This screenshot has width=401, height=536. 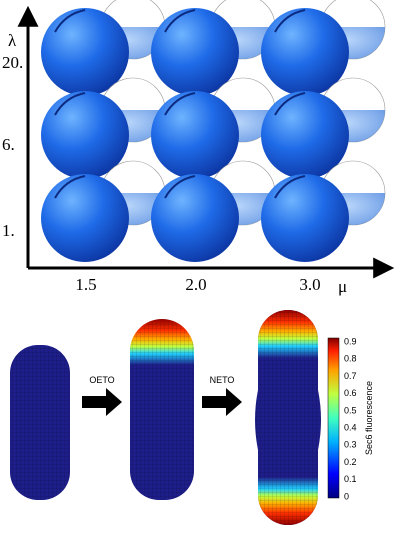 I want to click on x-tick-label: 2.0, so click(x=195, y=284).